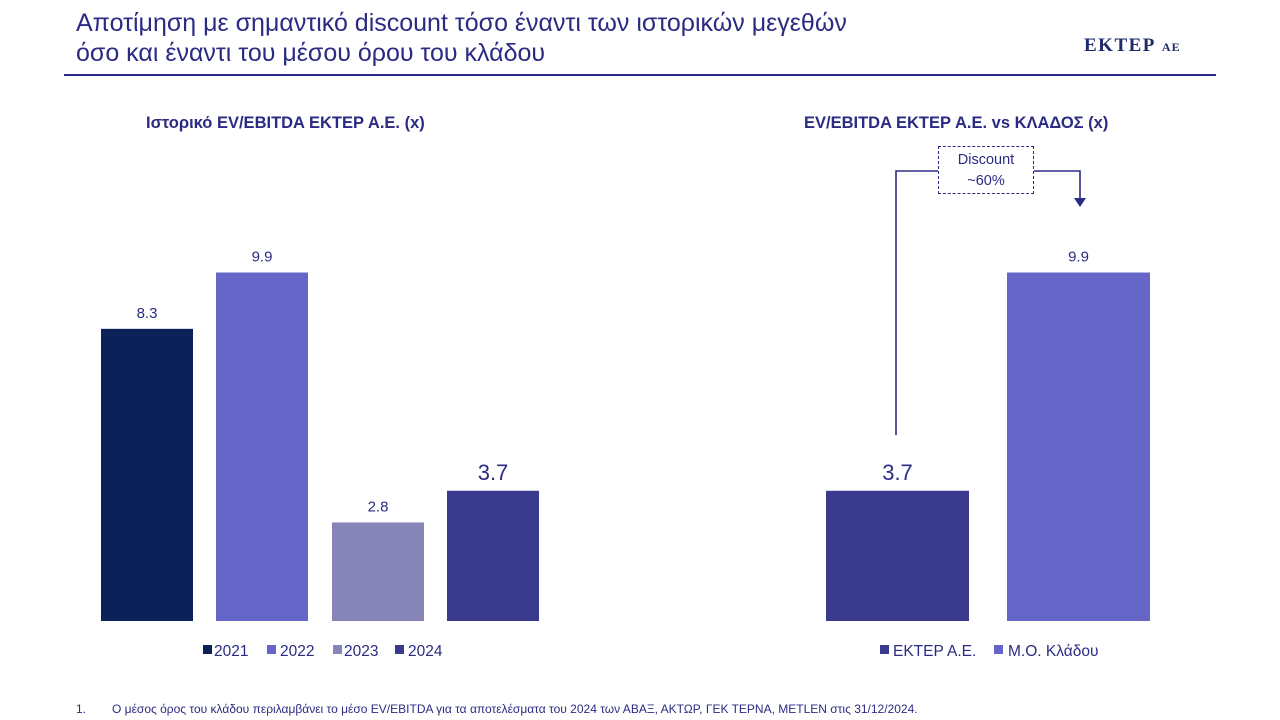 The image size is (1280, 720). What do you see at coordinates (361, 651) in the screenshot?
I see `chart-1-legend-label-3: 2023` at bounding box center [361, 651].